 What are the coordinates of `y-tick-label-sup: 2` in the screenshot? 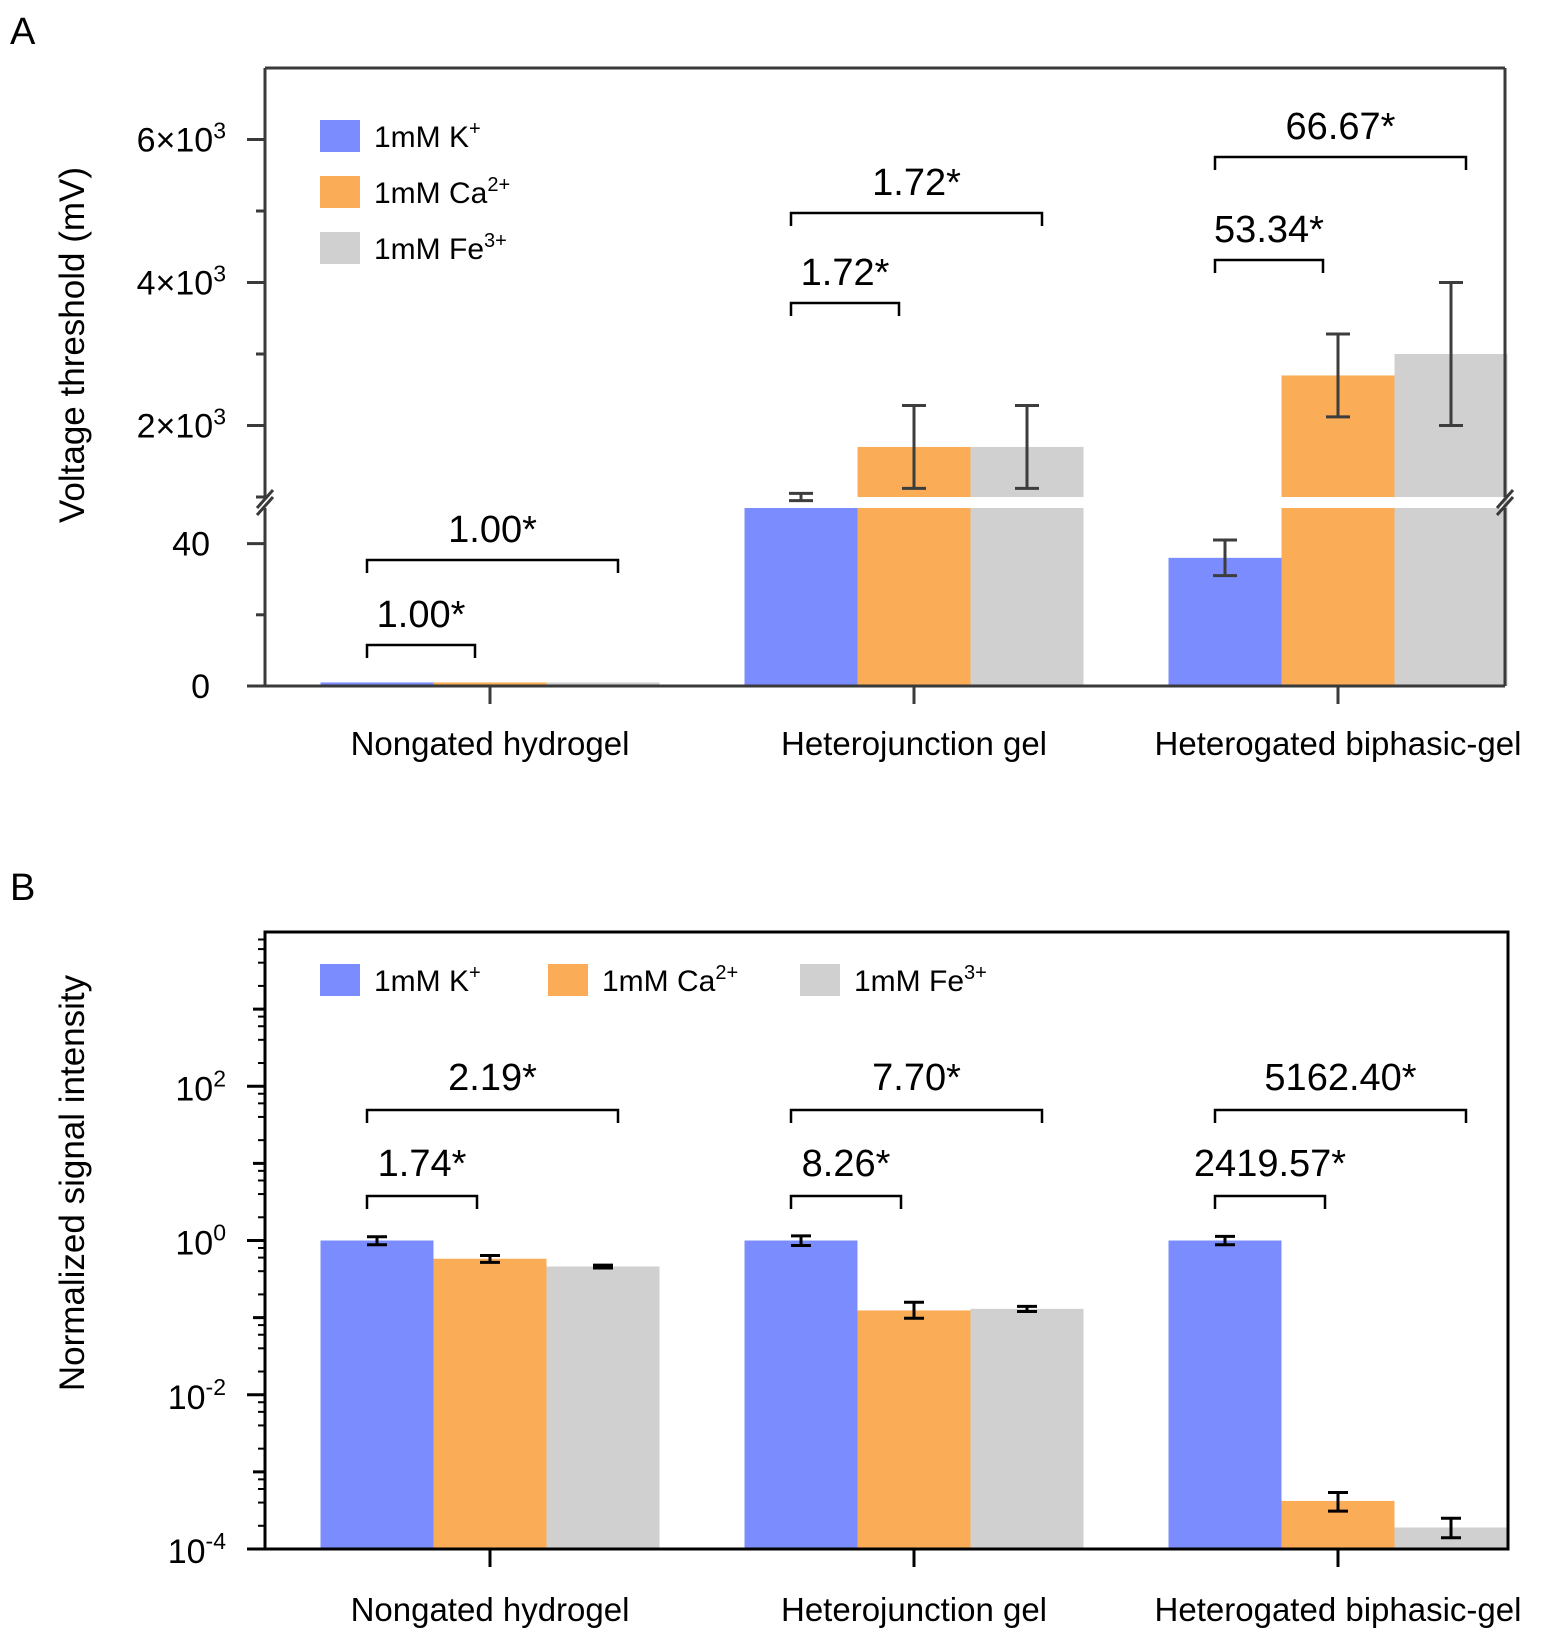 It's located at (219, 1078).